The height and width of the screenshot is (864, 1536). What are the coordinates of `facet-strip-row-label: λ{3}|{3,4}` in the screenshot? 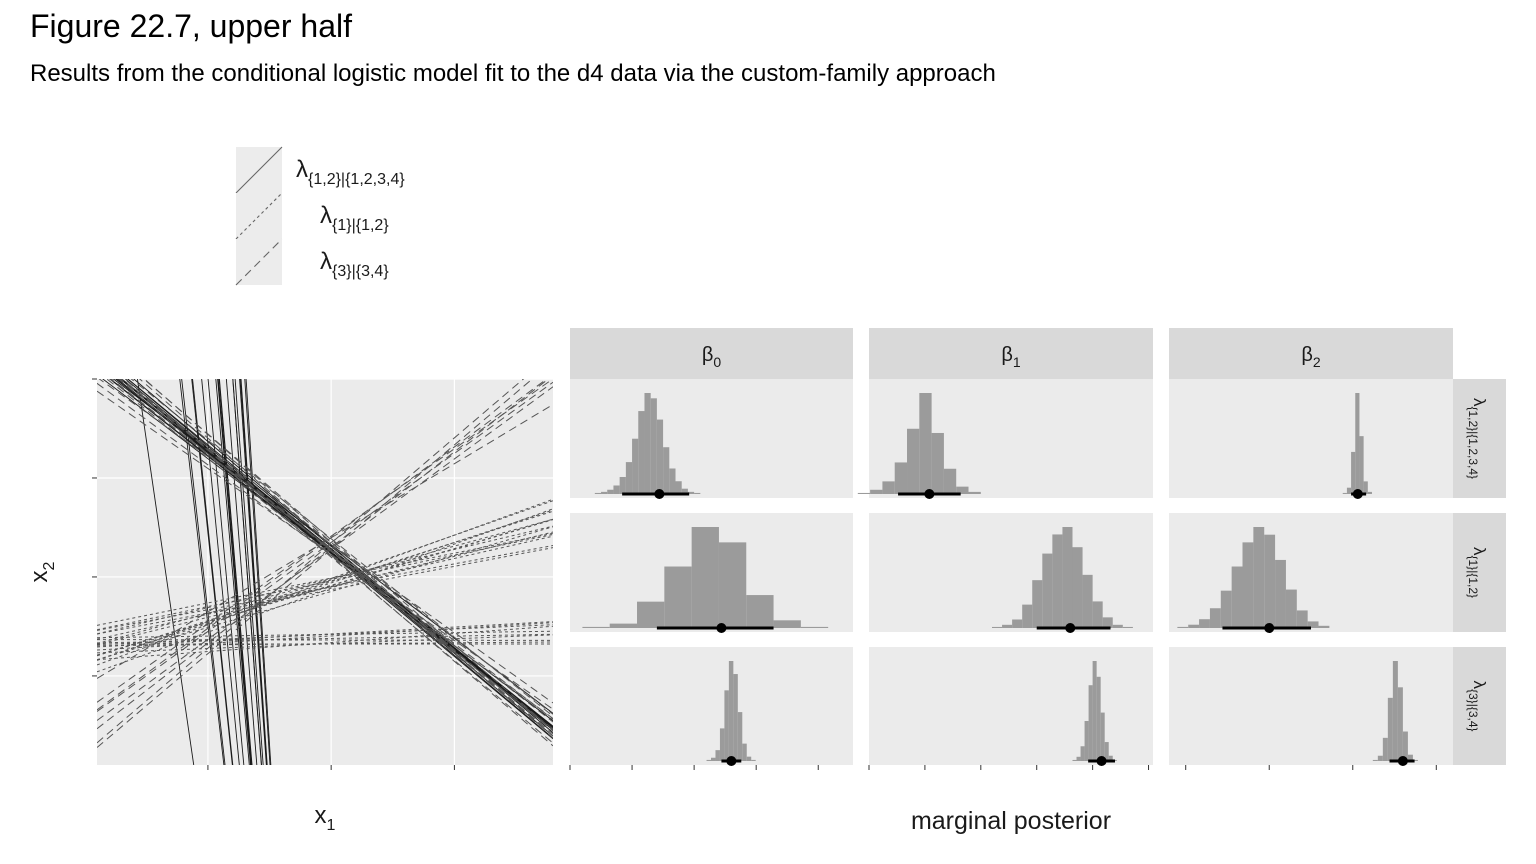 It's located at (1477, 705).